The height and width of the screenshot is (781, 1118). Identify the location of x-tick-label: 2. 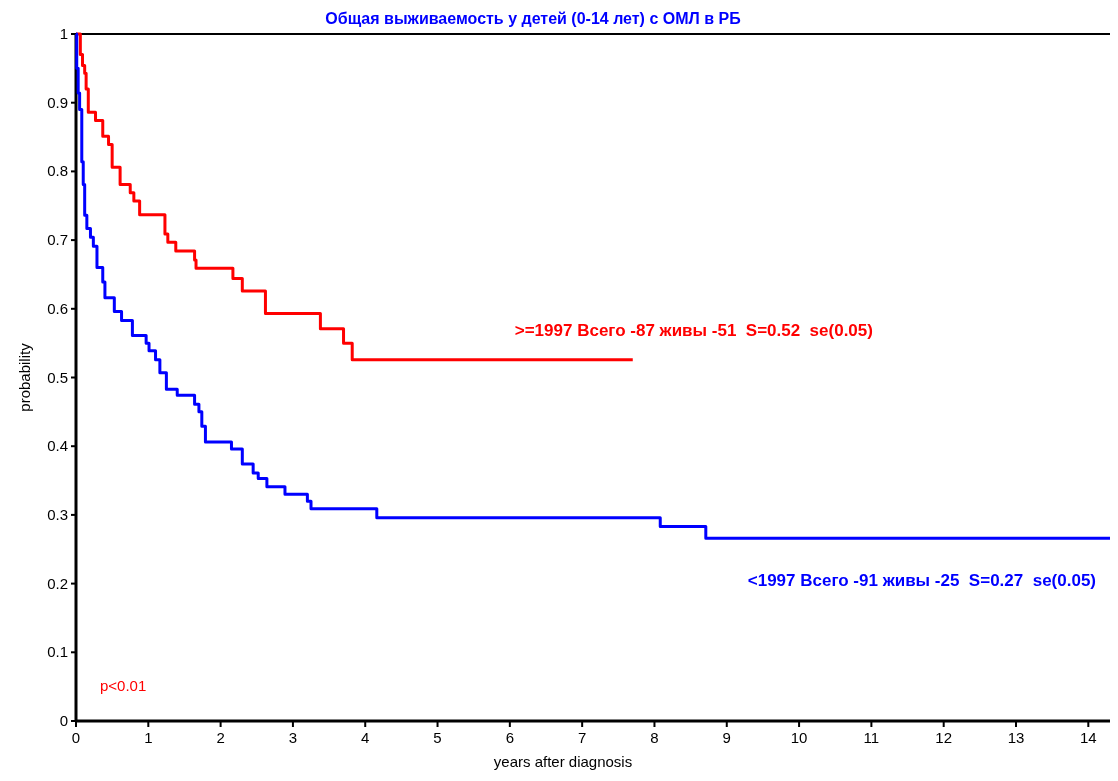
(220, 737).